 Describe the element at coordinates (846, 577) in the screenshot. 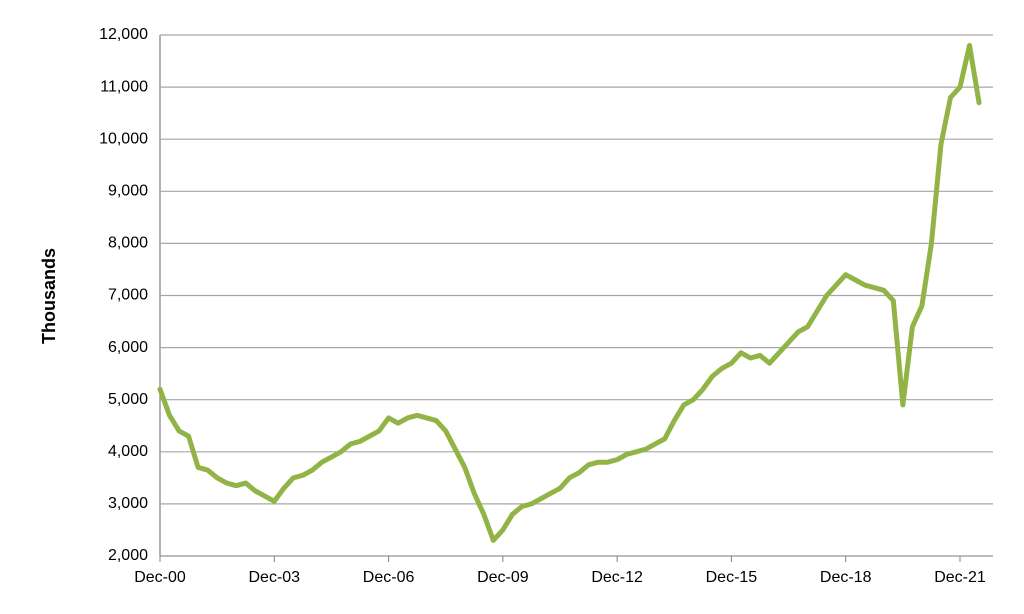

I see `x-tick-label: Dec-18` at that location.